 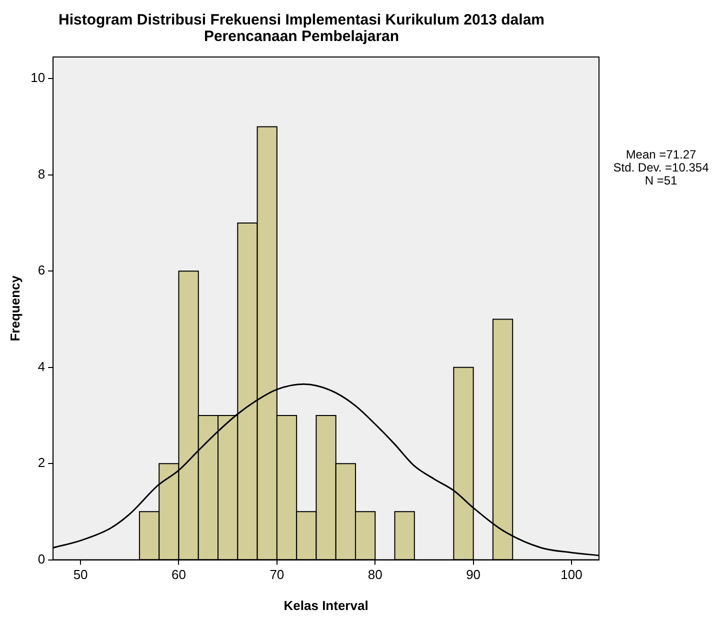 What do you see at coordinates (301, 28) in the screenshot?
I see `chart-title: Histogram Distribusi Frekuensi Implementasi Kurikulum 2013 dalam Perencanaan Pembelajaran` at bounding box center [301, 28].